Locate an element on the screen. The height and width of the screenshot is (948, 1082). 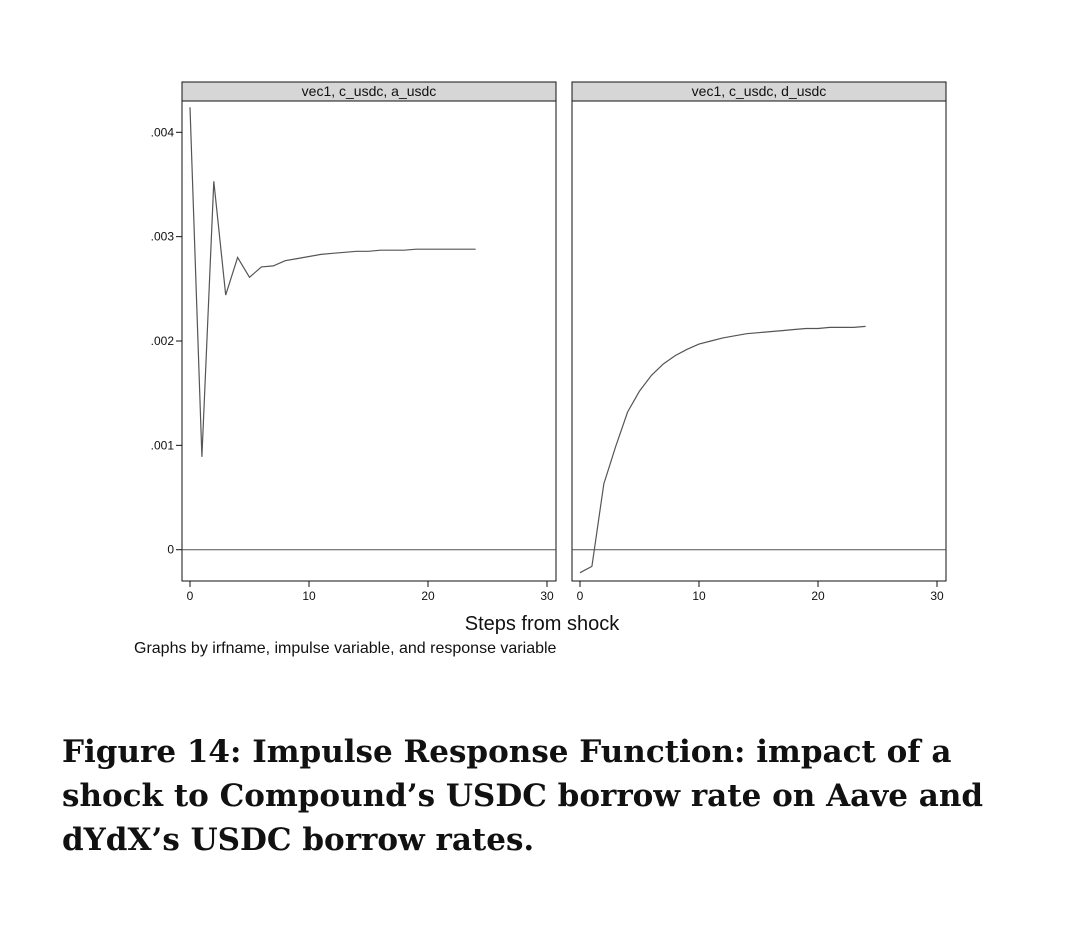
panel-title: vec1, c_usdc, d_usdc is located at coordinates (759, 91).